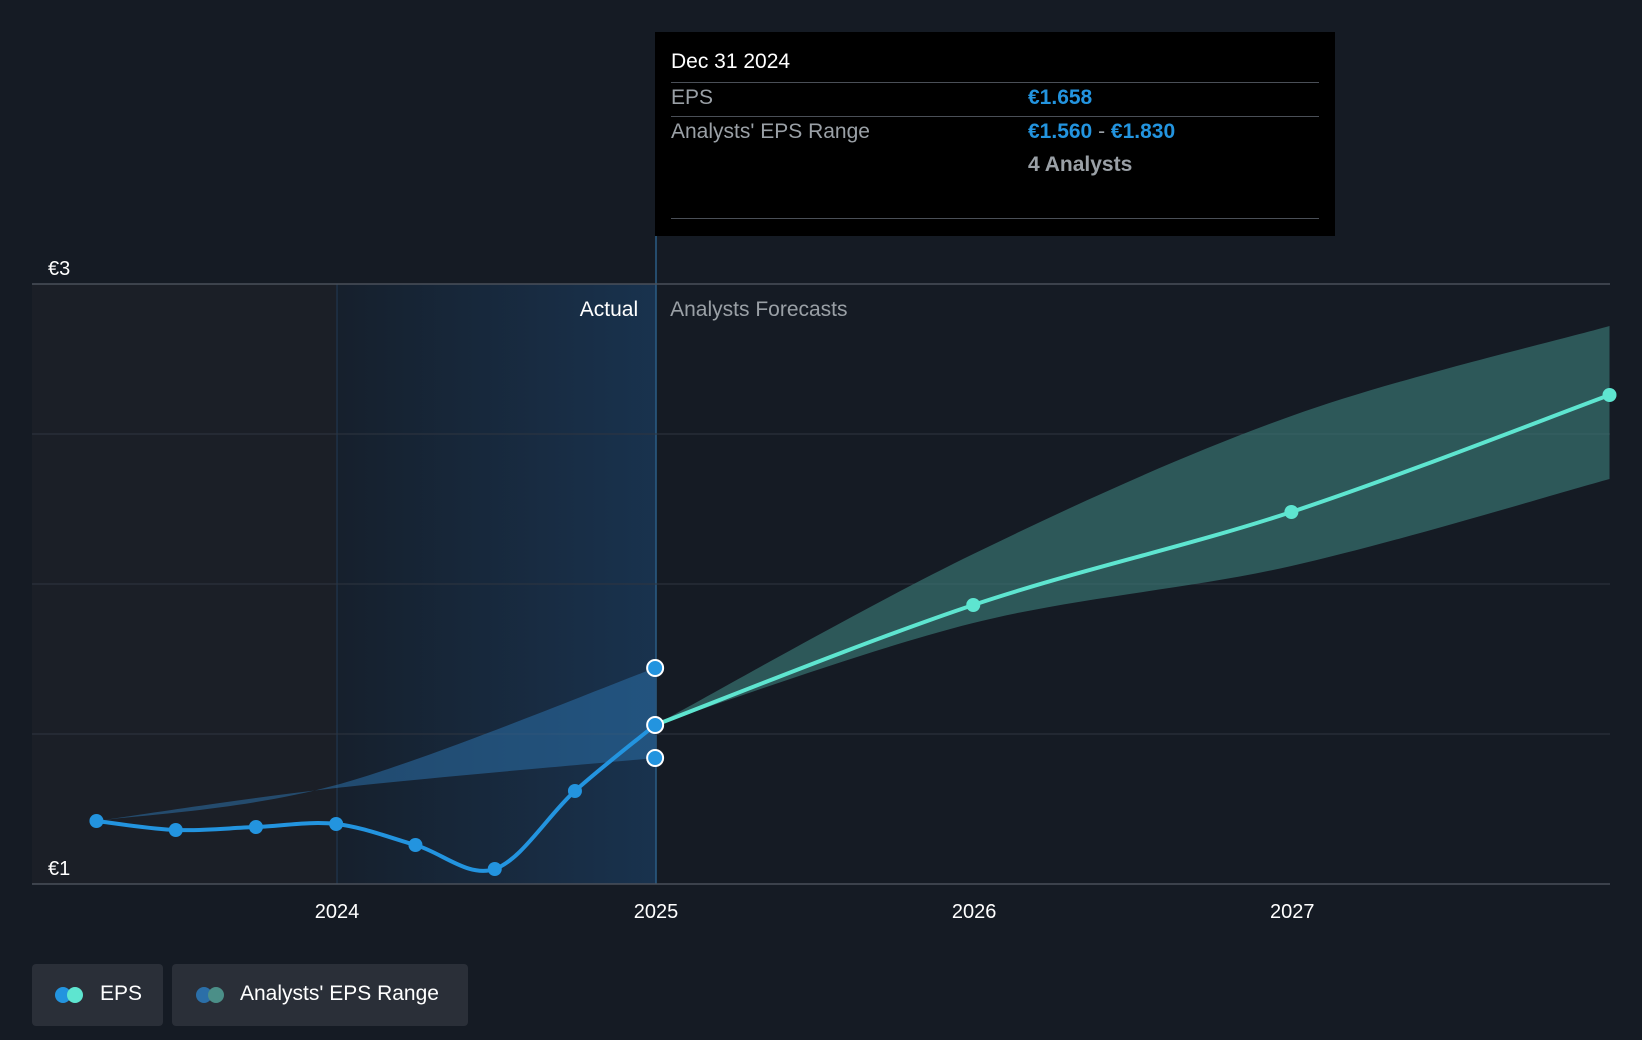 This screenshot has height=1040, width=1642. Describe the element at coordinates (1292, 912) in the screenshot. I see `x-tick-label: 2027` at that location.